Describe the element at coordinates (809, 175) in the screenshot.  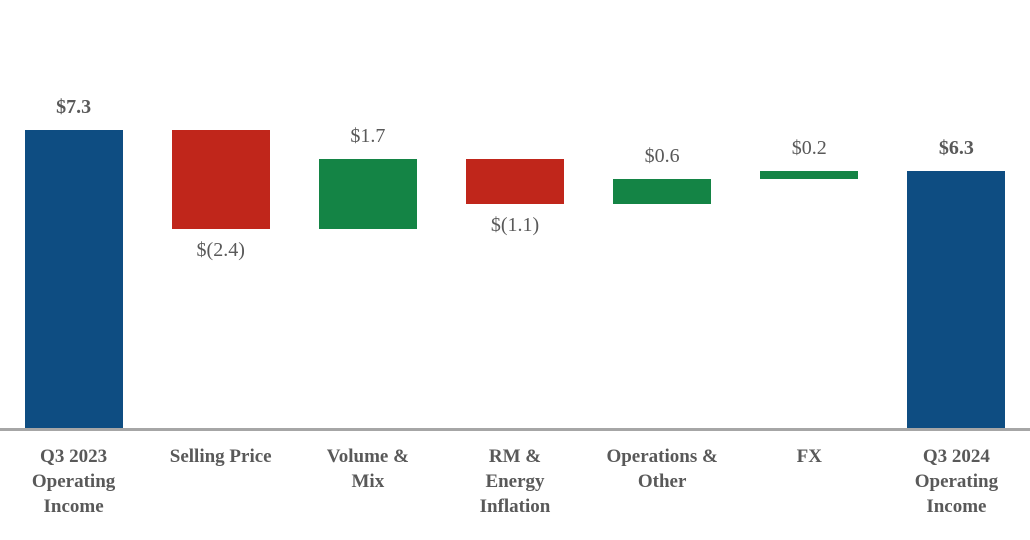
I see `bar-fx` at that location.